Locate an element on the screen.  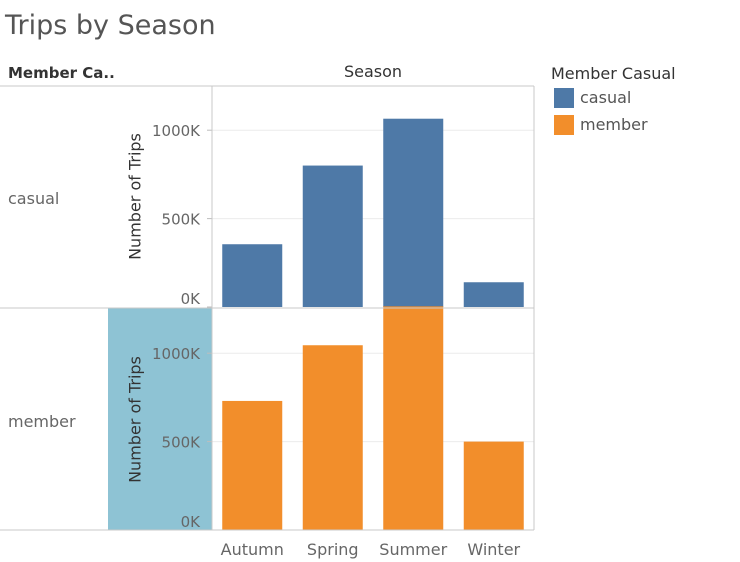
bar-casual-spring is located at coordinates (332, 236).